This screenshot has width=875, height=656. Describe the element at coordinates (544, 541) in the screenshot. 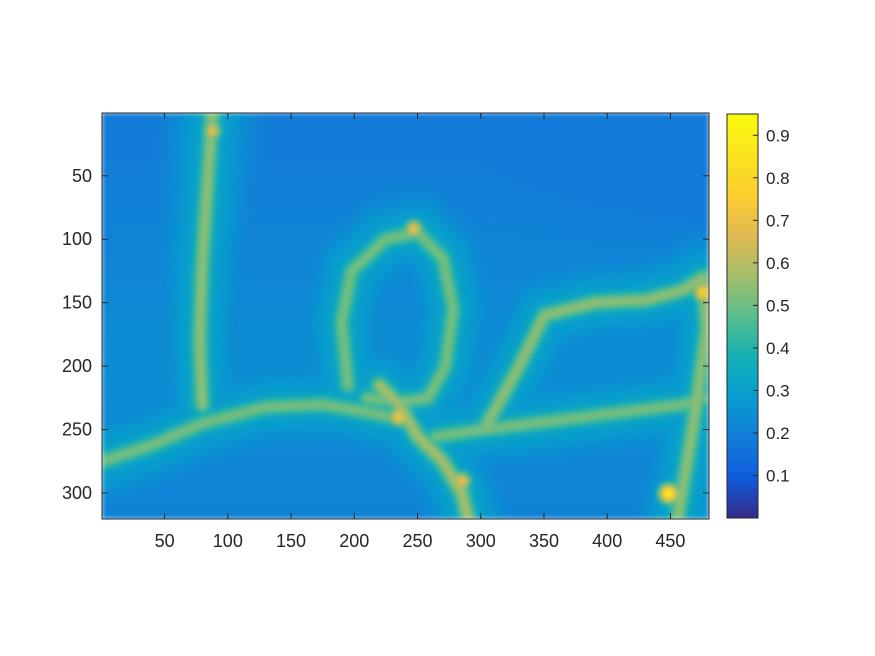

I see `x-tick-label: 350` at that location.